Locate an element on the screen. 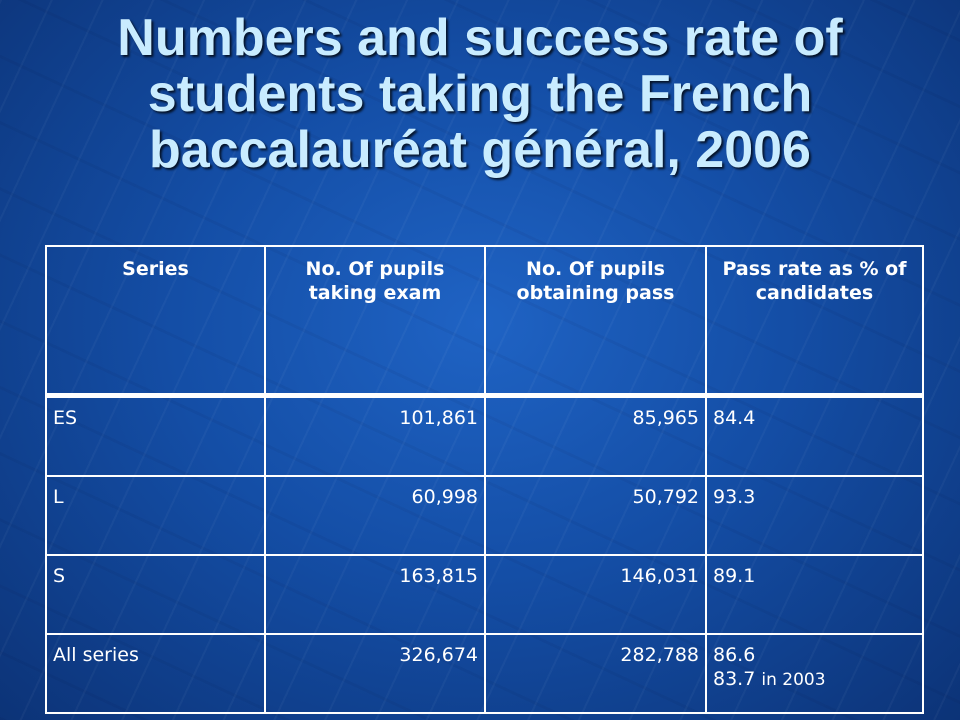  pass-rate-2003: 83.7 in 2003 is located at coordinates (814, 679).